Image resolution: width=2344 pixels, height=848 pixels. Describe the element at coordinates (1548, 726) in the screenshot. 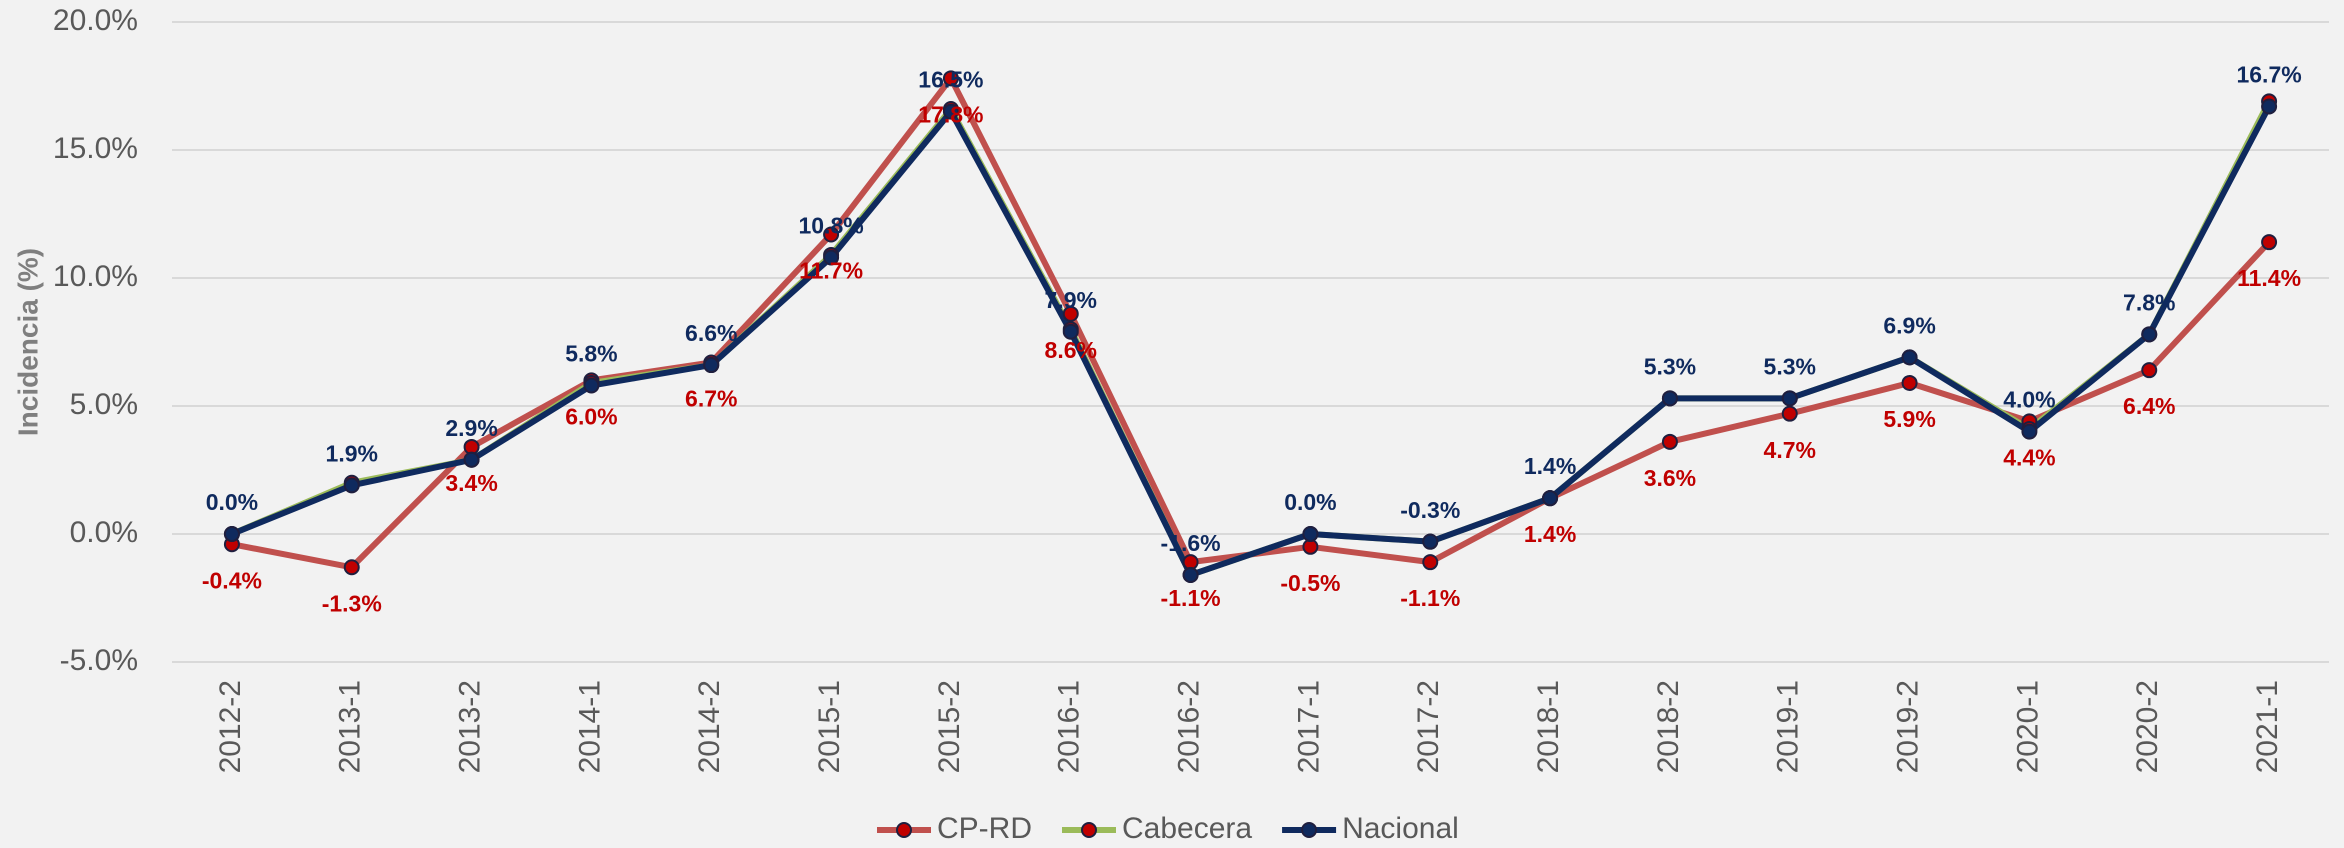

I see `x-tick-label: 2018-1` at that location.